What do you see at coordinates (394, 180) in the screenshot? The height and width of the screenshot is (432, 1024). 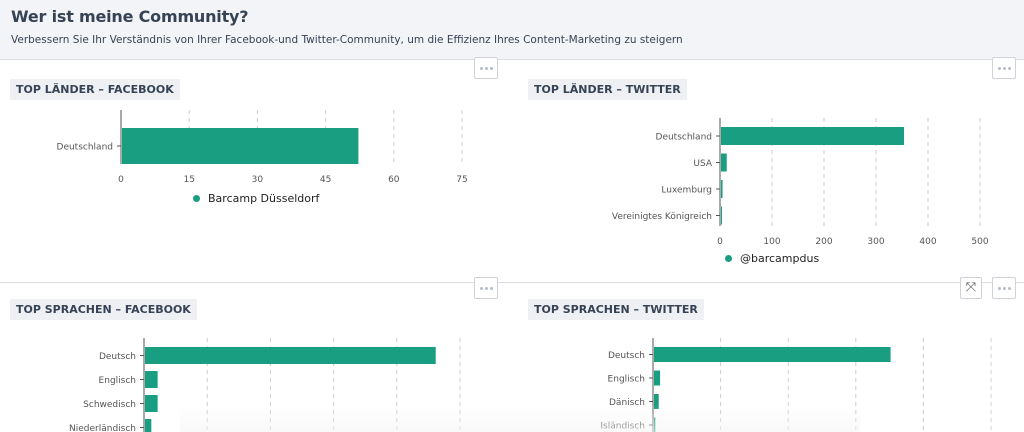 I see `x-tick-label: 60` at bounding box center [394, 180].